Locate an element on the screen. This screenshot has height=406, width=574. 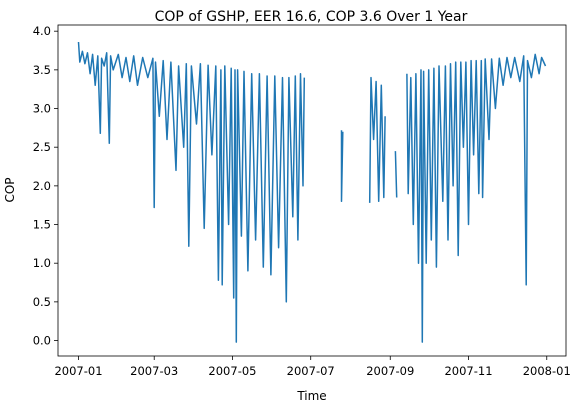
x-tick-label: 2007-07 is located at coordinates (311, 371).